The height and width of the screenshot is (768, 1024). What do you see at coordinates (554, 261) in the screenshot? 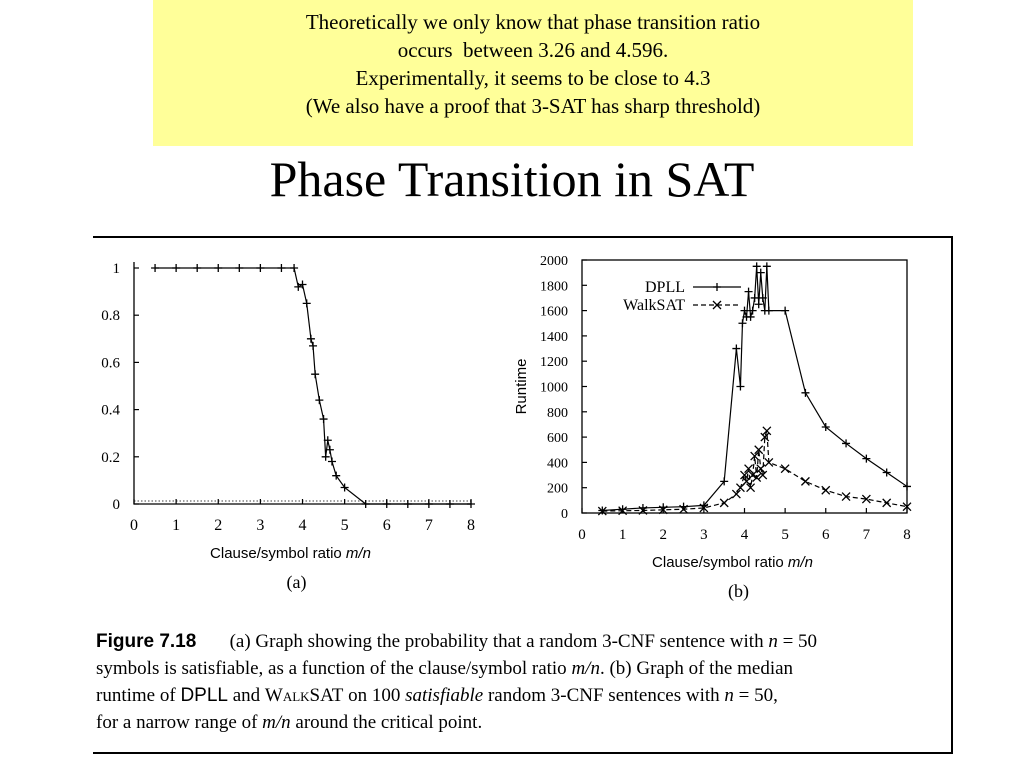
I see `y-tick-label: 2000` at bounding box center [554, 261].